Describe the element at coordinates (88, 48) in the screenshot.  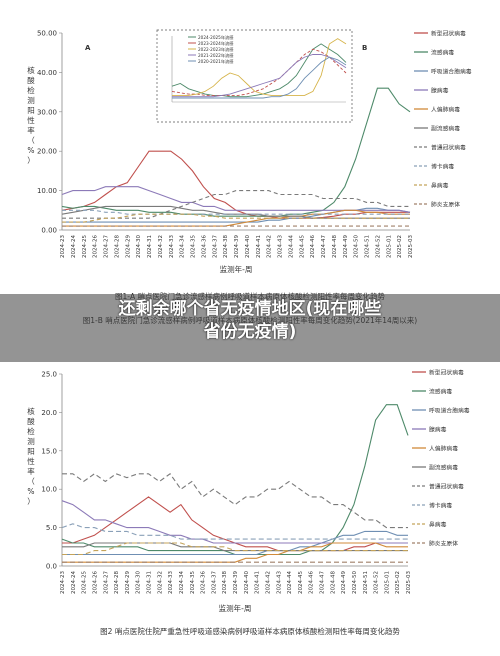
I see `panel-label-a: A` at that location.